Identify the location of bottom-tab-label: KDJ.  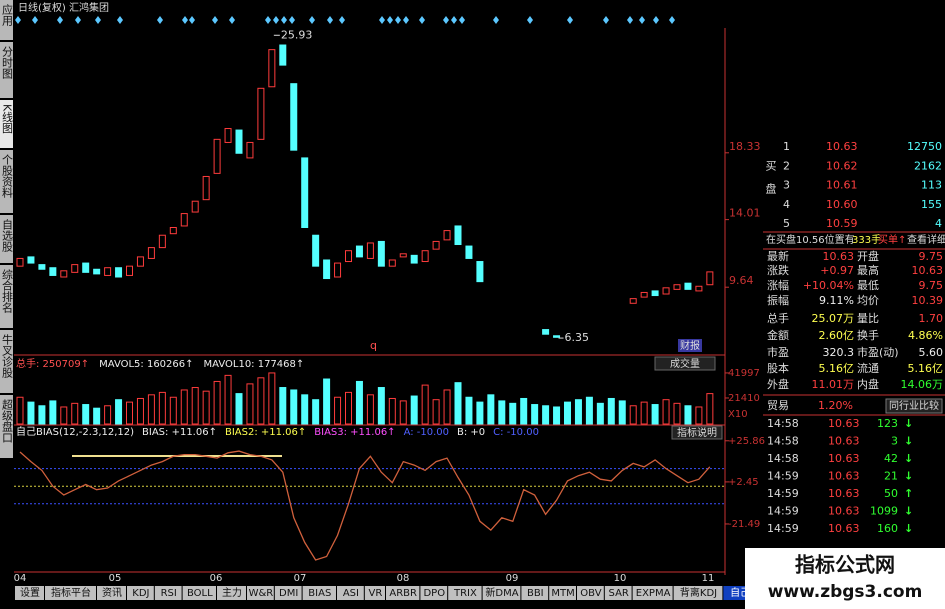
(140, 593).